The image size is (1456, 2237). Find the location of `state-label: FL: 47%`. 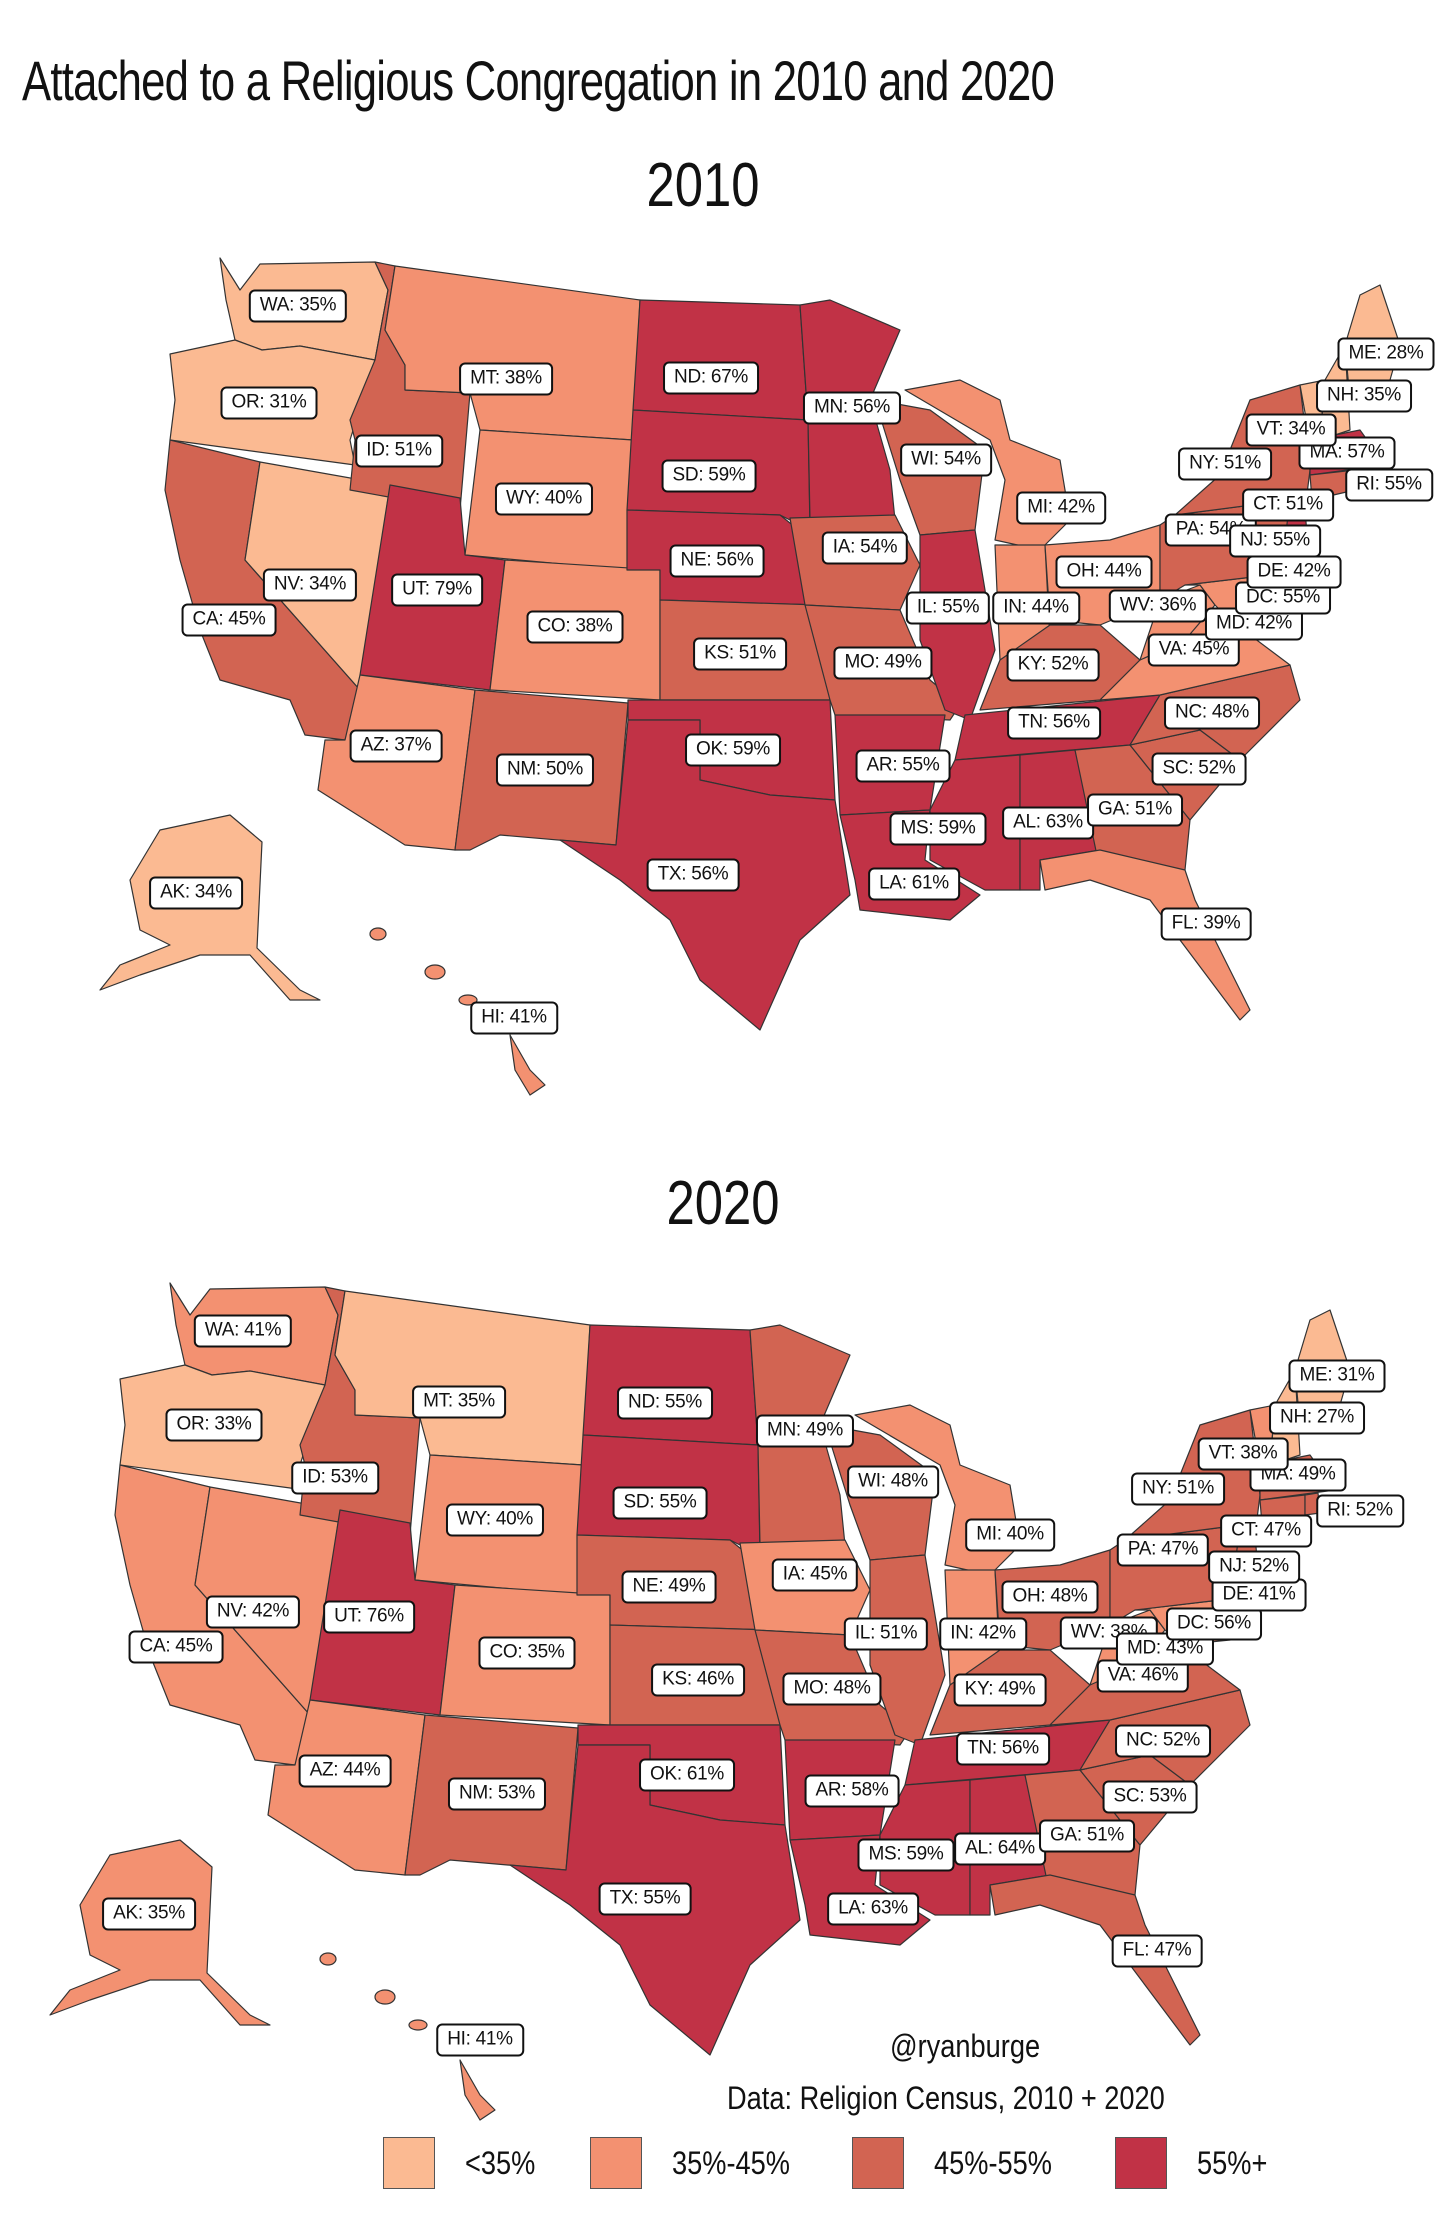

state-label: FL: 47% is located at coordinates (1157, 1951).